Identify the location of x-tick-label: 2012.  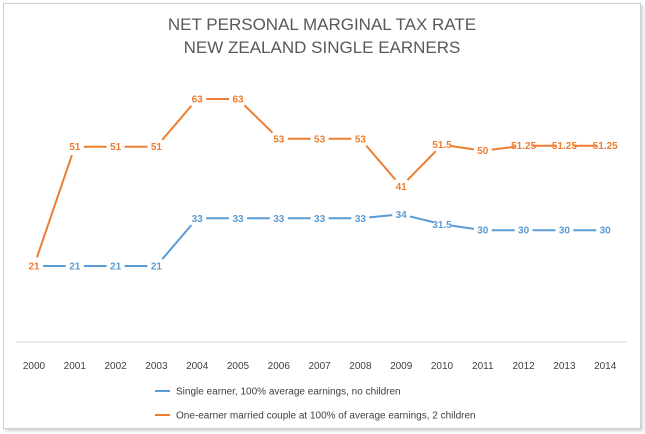
(523, 366).